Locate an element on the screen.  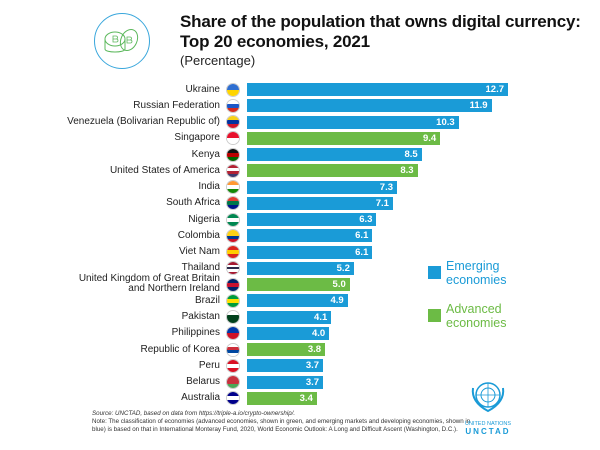
category-label: Thailand is located at coordinates (200, 268).